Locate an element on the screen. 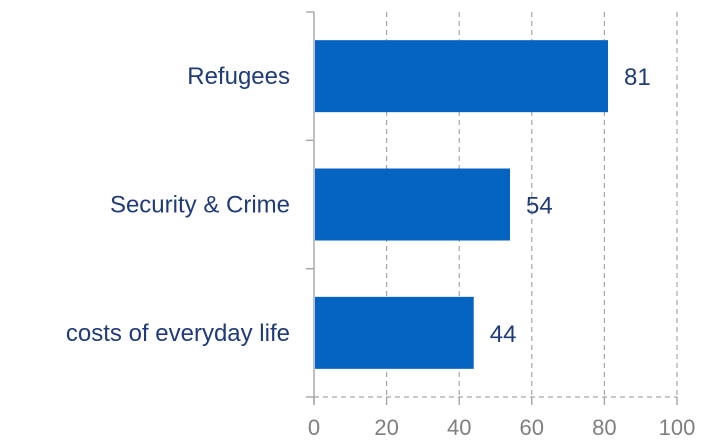  x-tick-label: 40 is located at coordinates (459, 427).